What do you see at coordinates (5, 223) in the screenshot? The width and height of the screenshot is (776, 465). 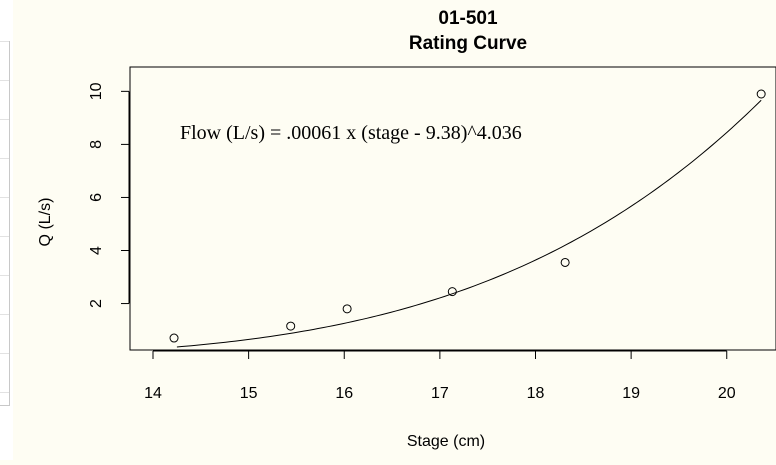 I see `side-table-fragment` at bounding box center [5, 223].